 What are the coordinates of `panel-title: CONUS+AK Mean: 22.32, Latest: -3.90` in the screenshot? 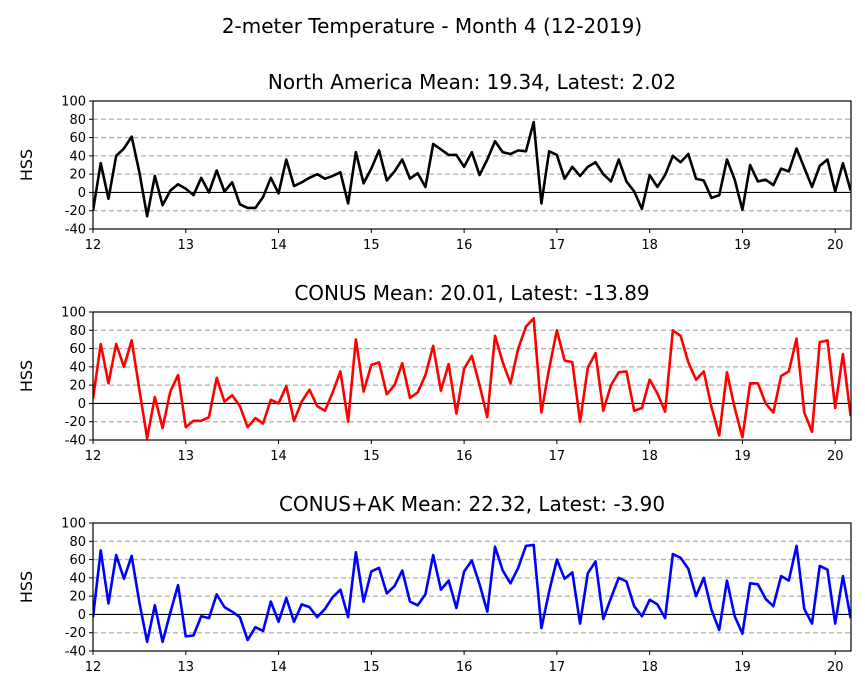 It's located at (472, 504).